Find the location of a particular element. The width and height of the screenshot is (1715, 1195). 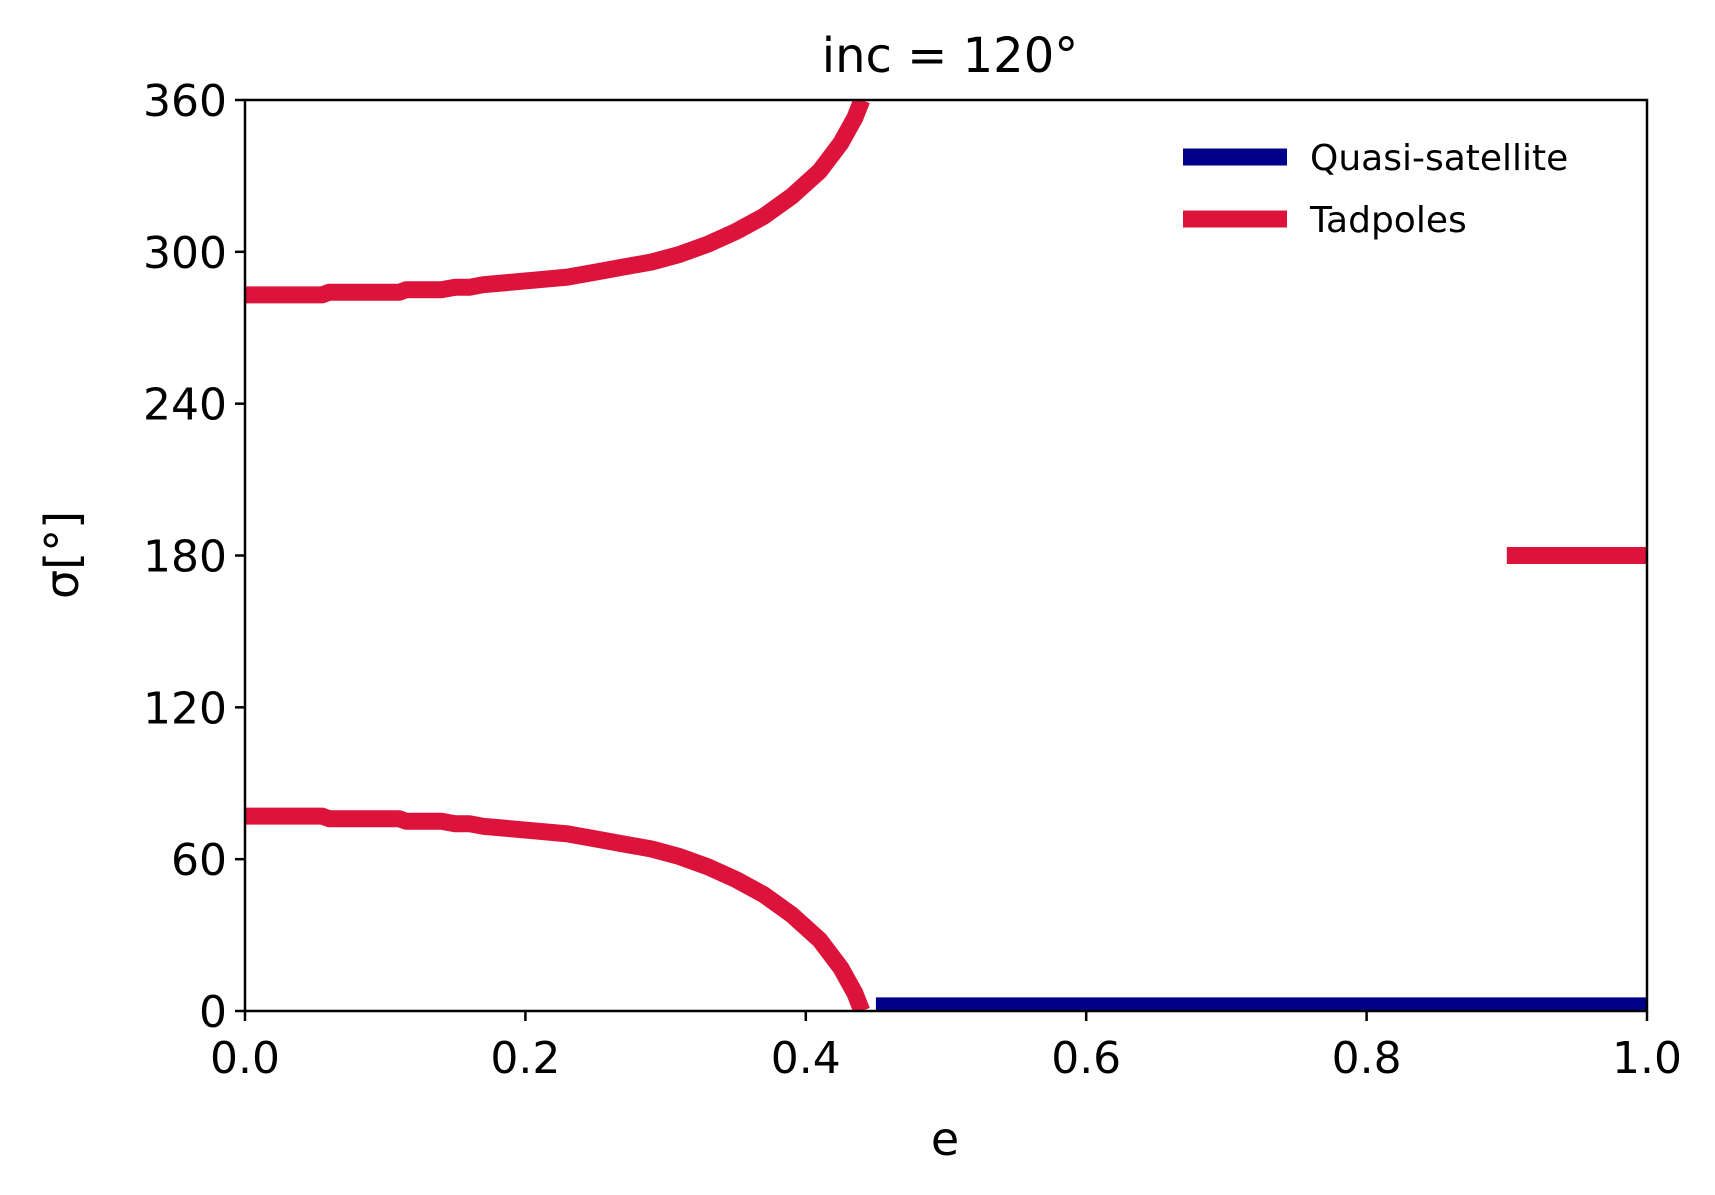

y-tick-label: 60 is located at coordinates (199, 860).